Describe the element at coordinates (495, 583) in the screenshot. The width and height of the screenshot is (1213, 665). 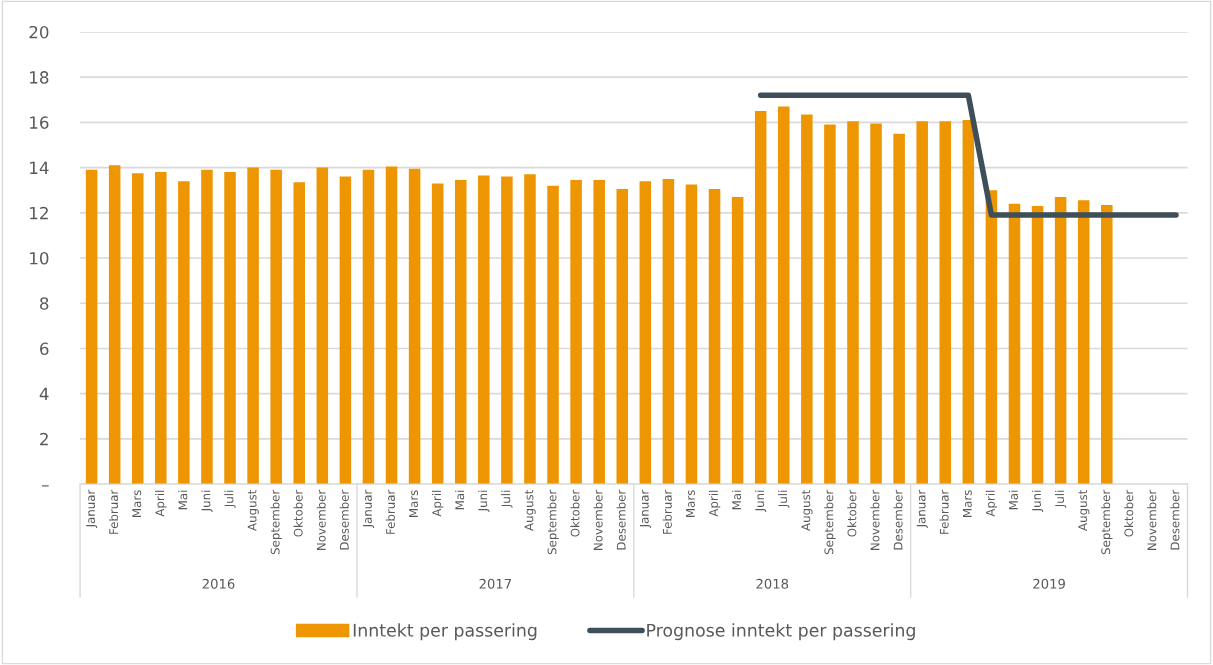
I see `text: 2017` at that location.